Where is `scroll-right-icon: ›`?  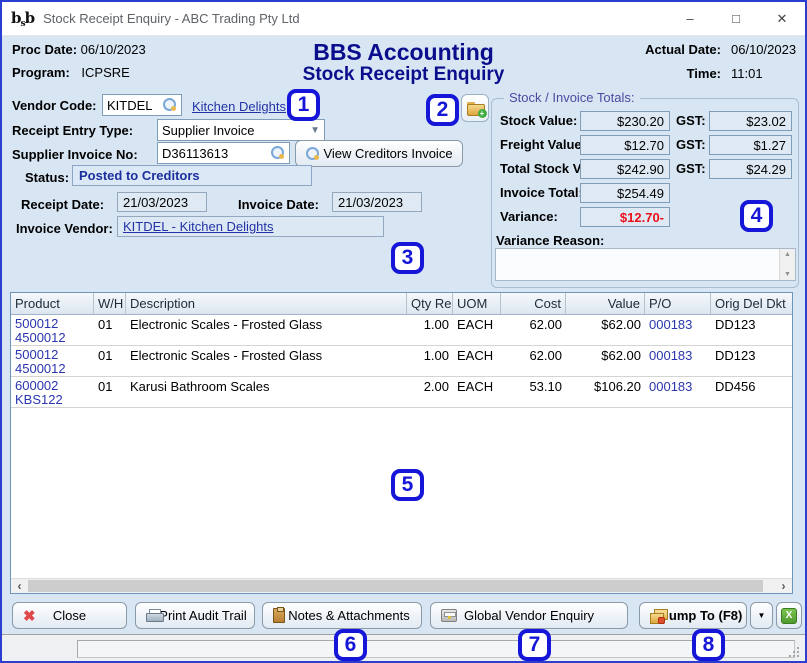 scroll-right-icon: › is located at coordinates (783, 586).